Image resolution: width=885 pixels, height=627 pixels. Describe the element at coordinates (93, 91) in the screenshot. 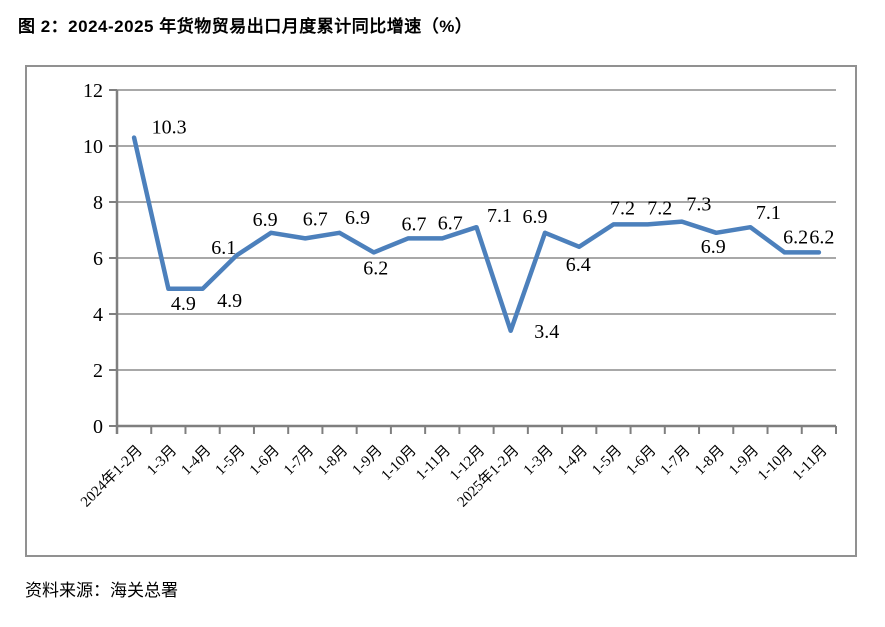

I see `y-axis-label: 12` at that location.